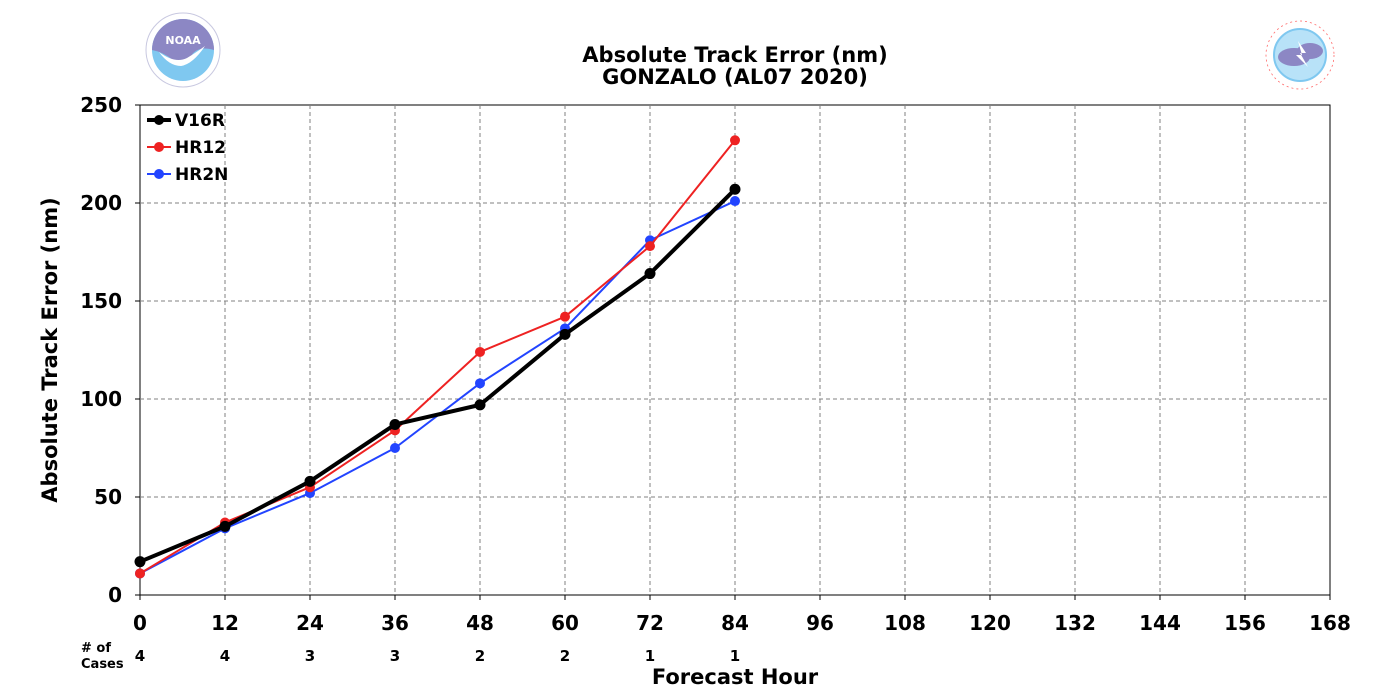  Describe the element at coordinates (990, 623) in the screenshot. I see `x-tick-label: 120` at that location.